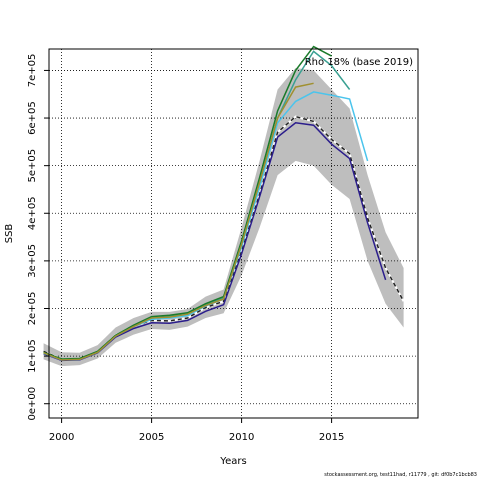 This screenshot has width=480, height=480. I want to click on y-tick-label: 2e+05, so click(32, 309).